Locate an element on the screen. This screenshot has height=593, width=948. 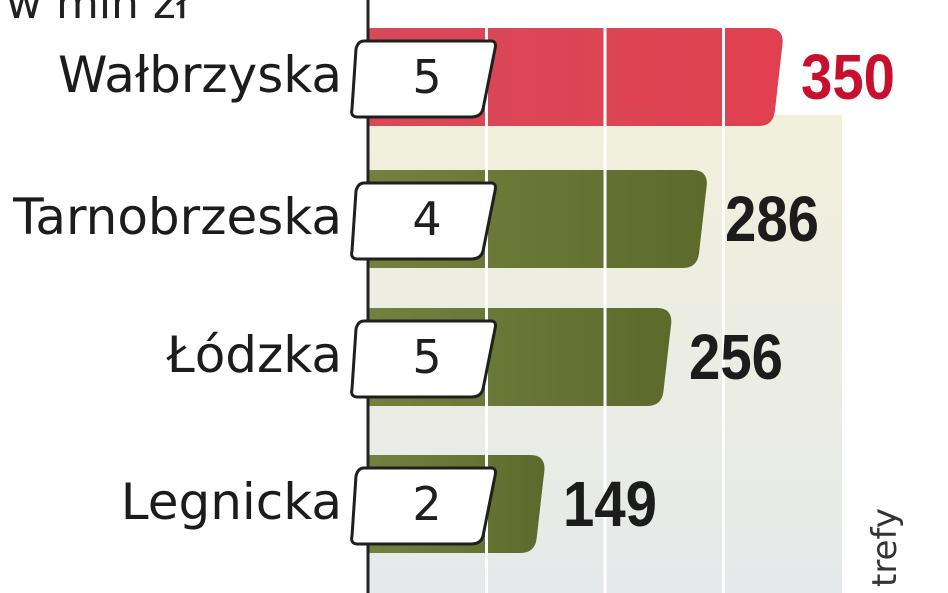
value-label: 149 is located at coordinates (609, 504).